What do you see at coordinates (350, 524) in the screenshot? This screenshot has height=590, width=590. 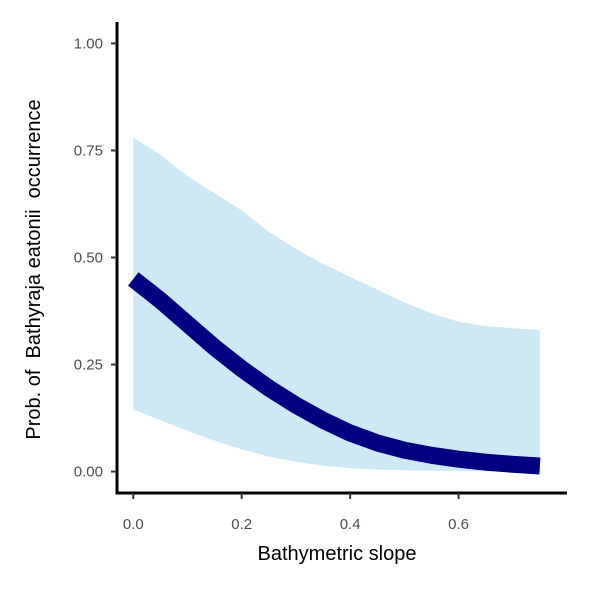 I see `x-tick-label: 0.4` at bounding box center [350, 524].